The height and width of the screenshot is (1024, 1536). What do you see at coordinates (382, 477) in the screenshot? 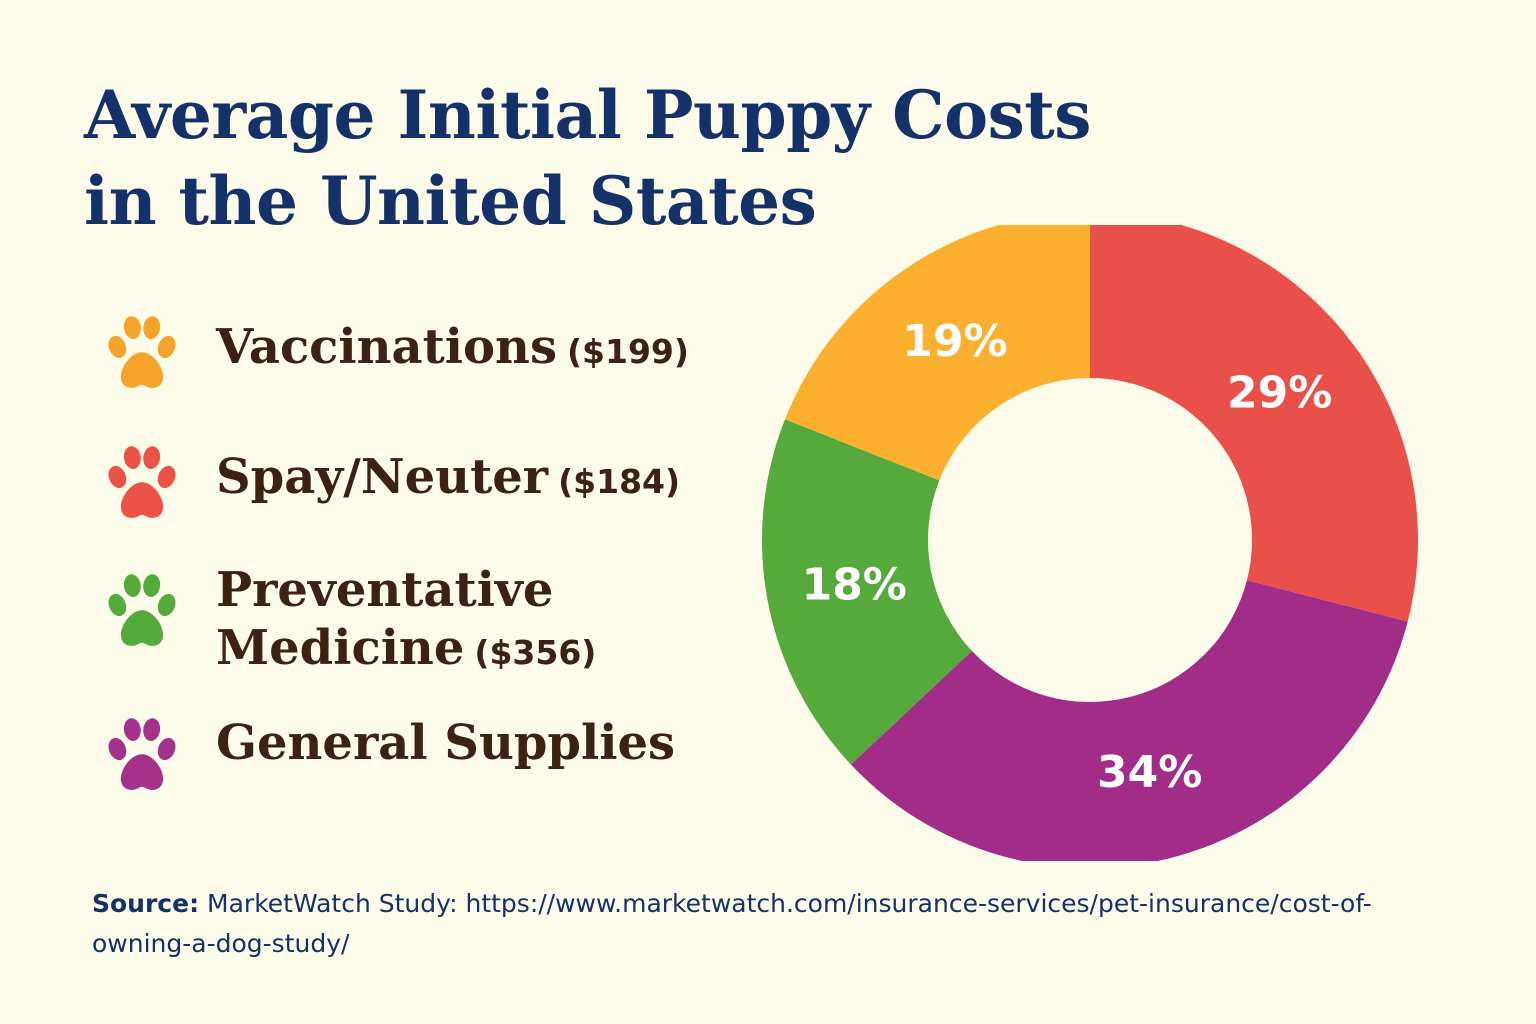
I see `legend-label-spay-neuter: Spay/Neuter` at bounding box center [382, 477].